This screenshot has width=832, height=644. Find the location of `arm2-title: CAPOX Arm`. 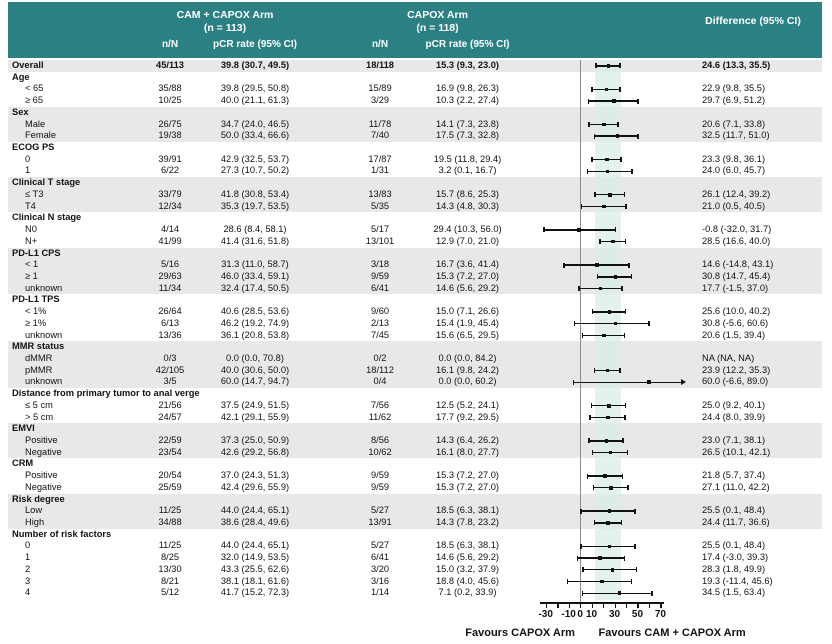

arm2-title: CAPOX Arm is located at coordinates (437, 15).